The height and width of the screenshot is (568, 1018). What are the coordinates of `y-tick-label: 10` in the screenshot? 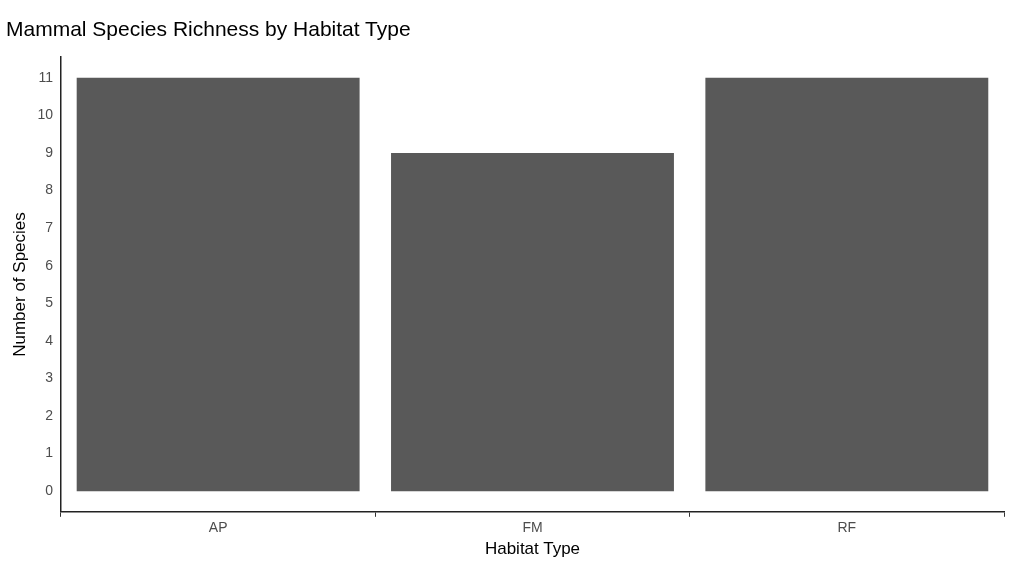 It's located at (45, 114).